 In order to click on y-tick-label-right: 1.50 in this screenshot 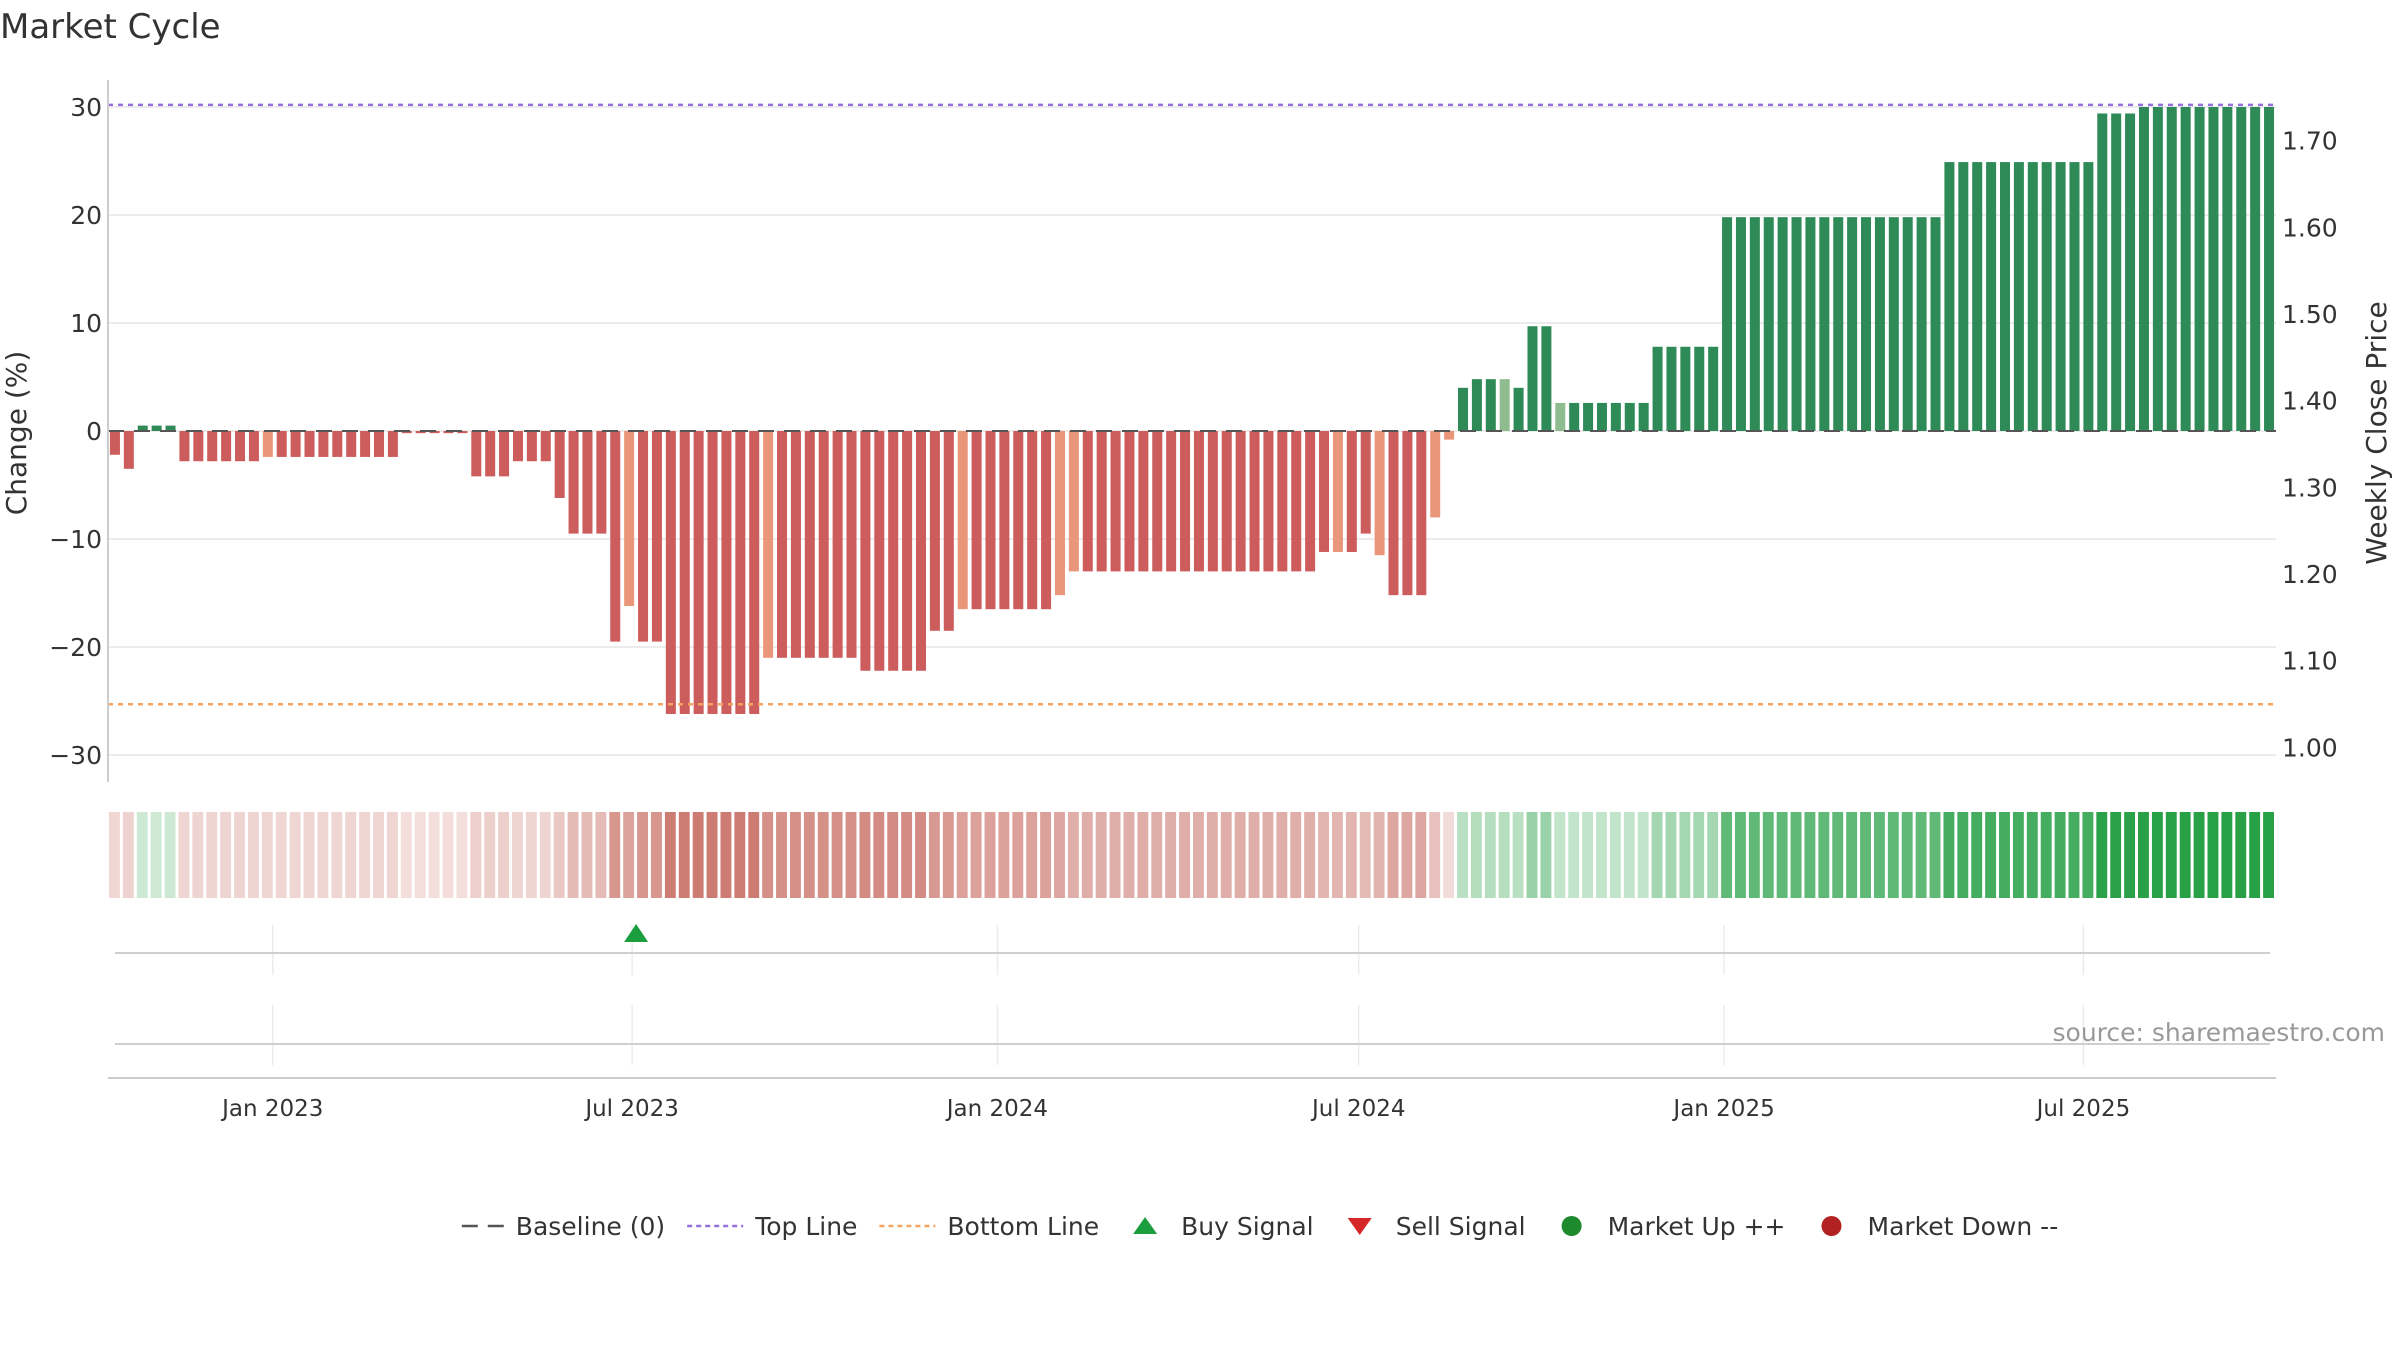, I will do `click(2310, 314)`.